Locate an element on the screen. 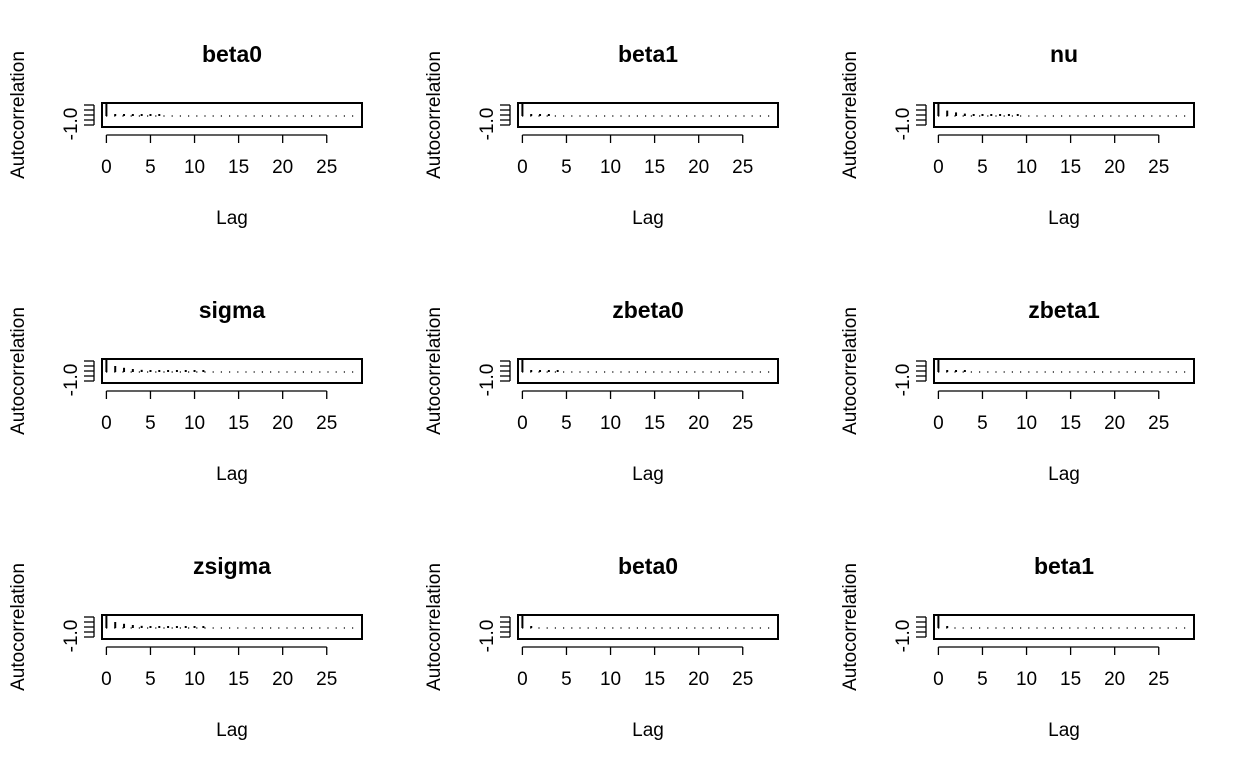  acf-panel-sigma: sigma 0 5 10 15 20 25 -1.0 Lag Autocorrelation is located at coordinates (208, 384).